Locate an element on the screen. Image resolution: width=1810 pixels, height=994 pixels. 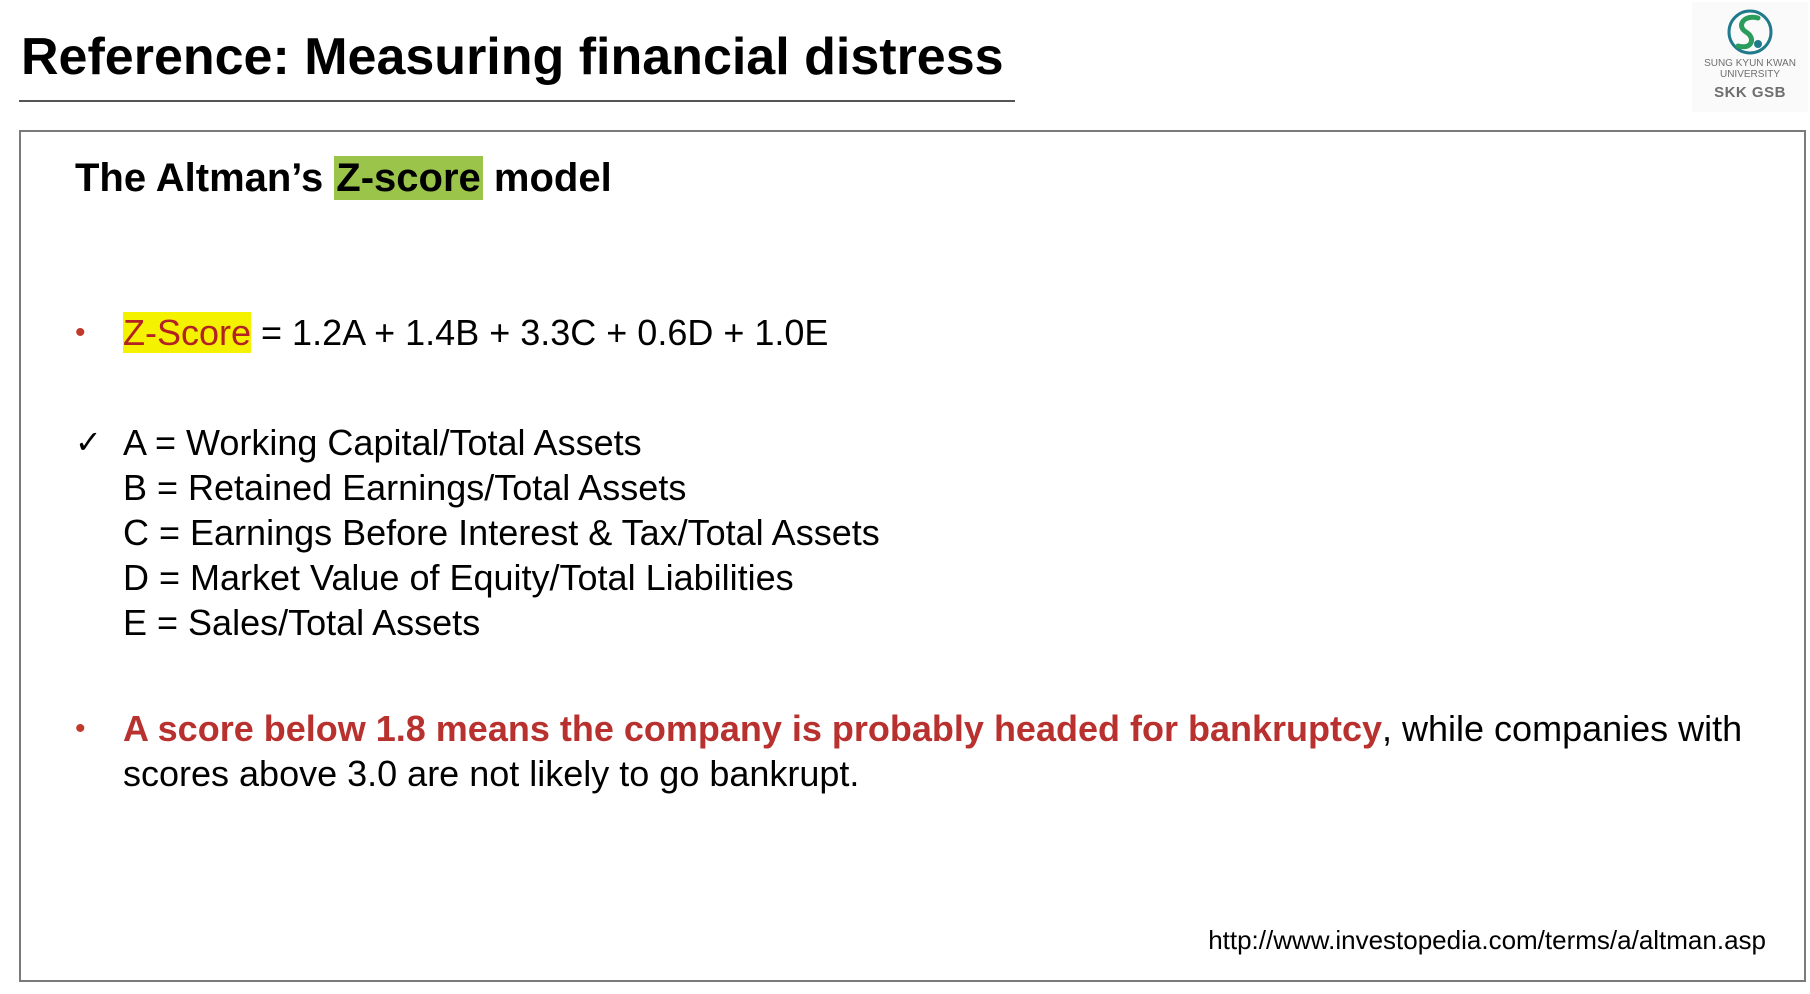
definition-item: E = Sales/Total Assets is located at coordinates (302, 622).